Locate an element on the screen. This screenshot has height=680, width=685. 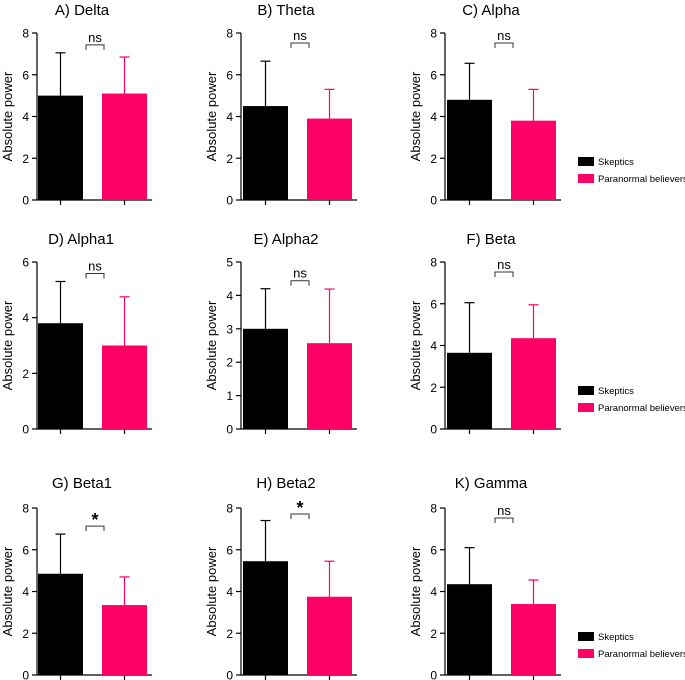
panel-title: G) Beta1 is located at coordinates (82, 483).